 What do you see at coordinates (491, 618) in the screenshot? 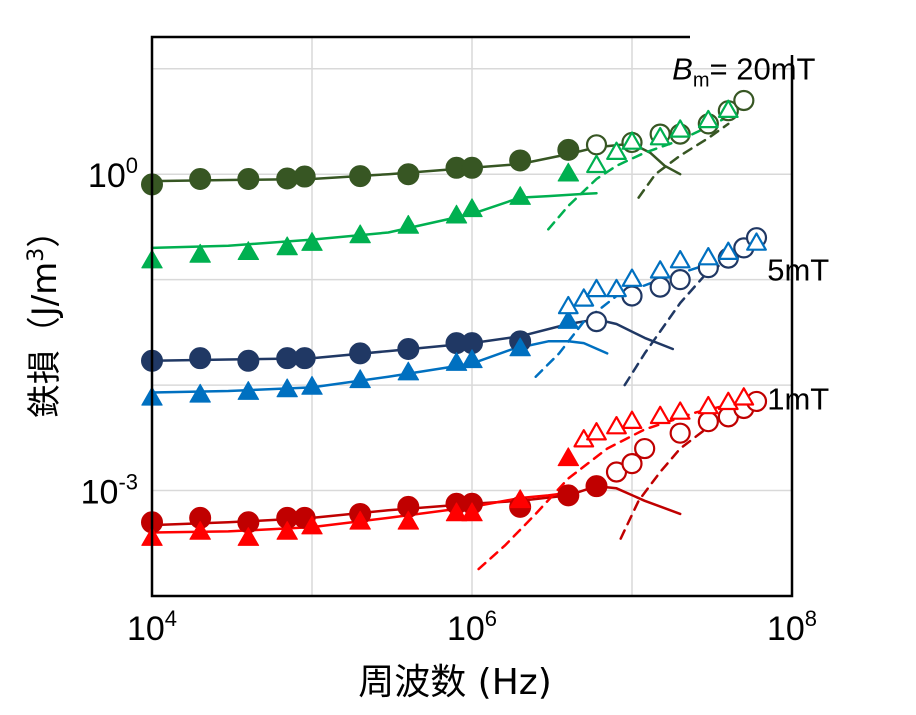
I see `x-tick-exponent: 6` at bounding box center [491, 618].